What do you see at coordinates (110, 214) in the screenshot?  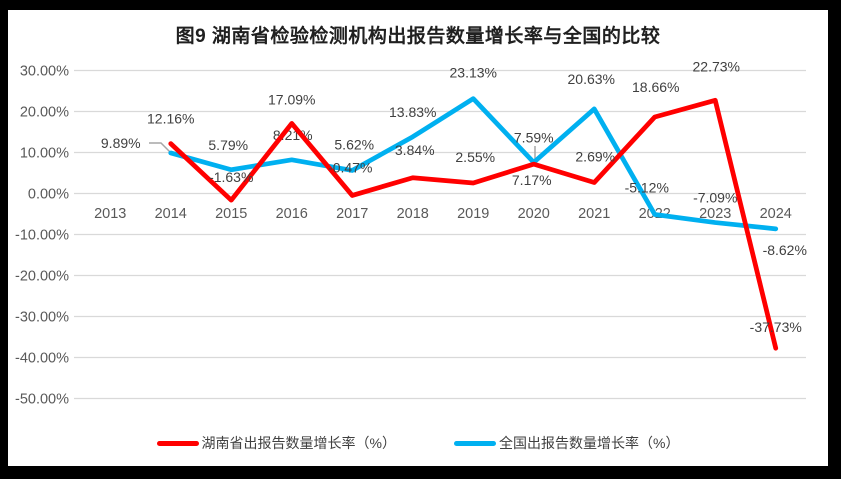 I see `x-tick-label: 2013` at bounding box center [110, 214].